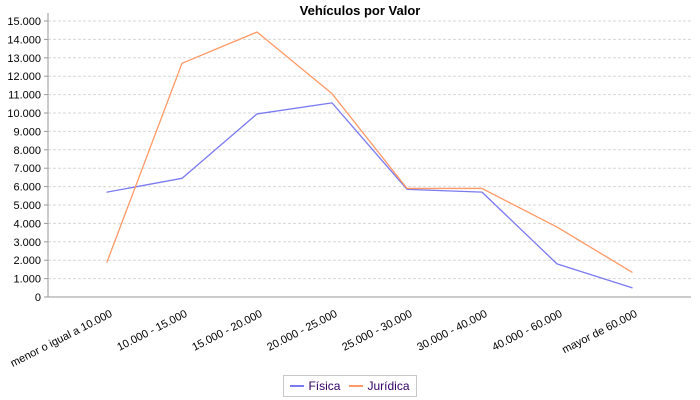  Describe the element at coordinates (527, 331) in the screenshot. I see `x-category-label: 40.000 - 60.000` at that location.